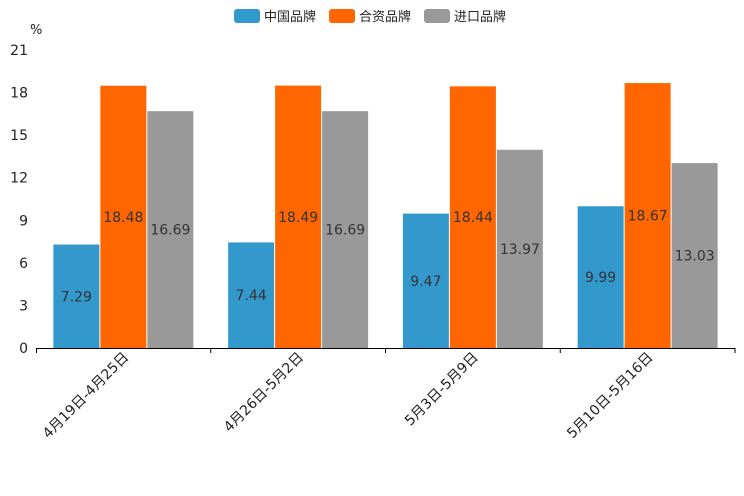  What do you see at coordinates (19, 179) in the screenshot?
I see `y-tick-label-12: 12` at bounding box center [19, 179].